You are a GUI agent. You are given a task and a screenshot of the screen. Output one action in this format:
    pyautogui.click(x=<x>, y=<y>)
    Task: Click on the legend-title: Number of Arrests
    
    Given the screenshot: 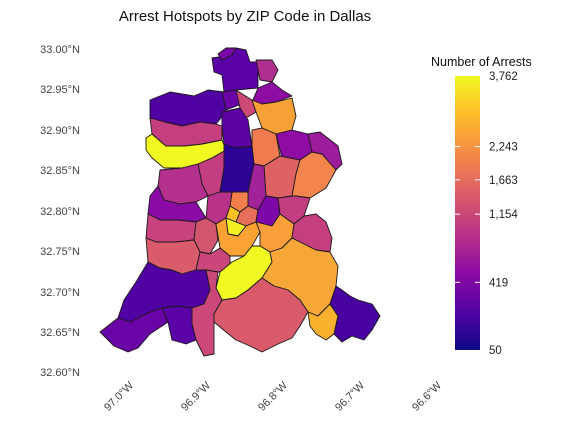 What is the action you would take?
    pyautogui.click(x=481, y=62)
    